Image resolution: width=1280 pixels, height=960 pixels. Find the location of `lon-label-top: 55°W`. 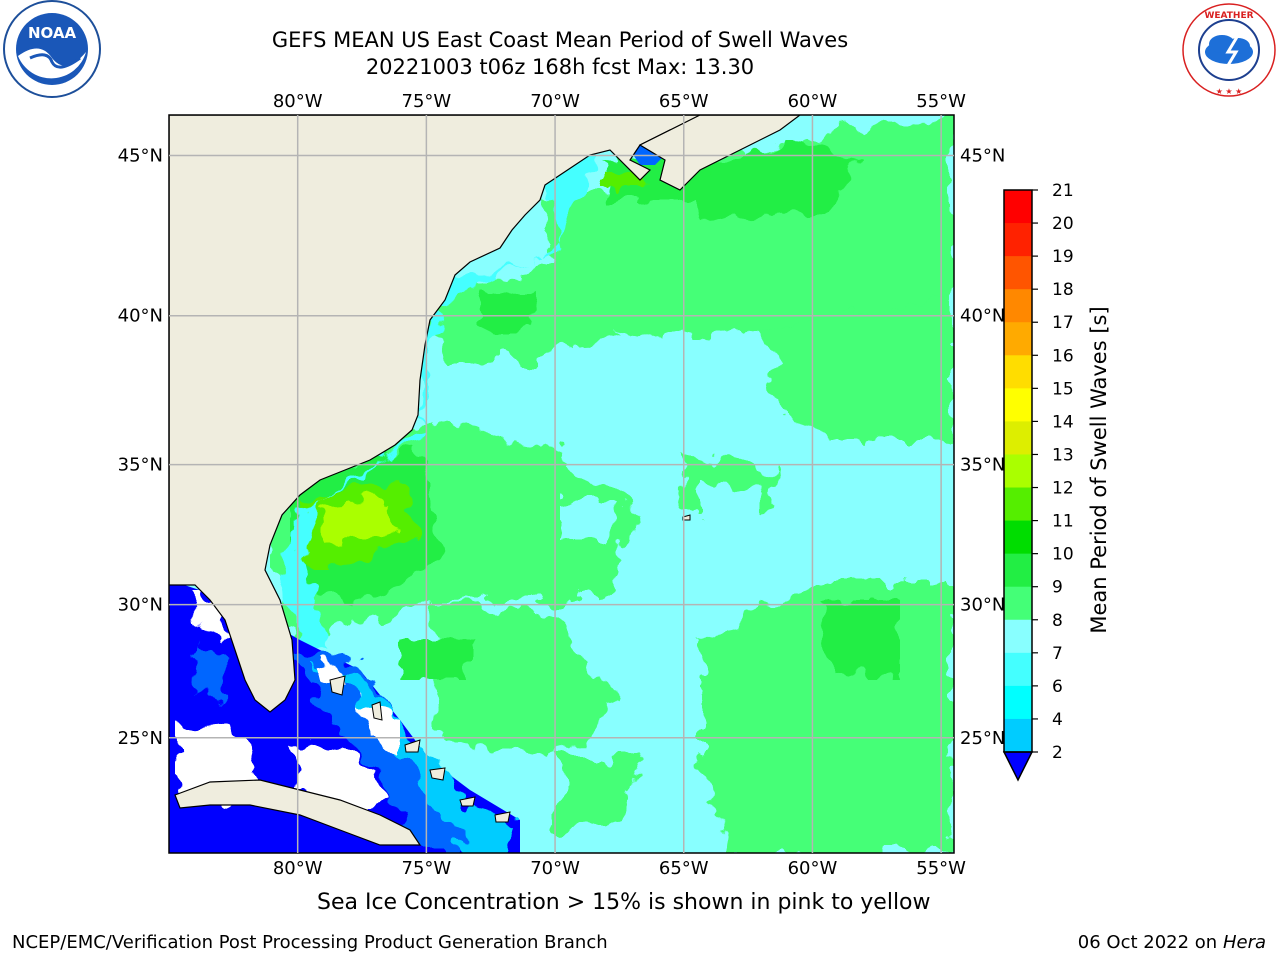

lon-label-top: 55°W is located at coordinates (941, 101).